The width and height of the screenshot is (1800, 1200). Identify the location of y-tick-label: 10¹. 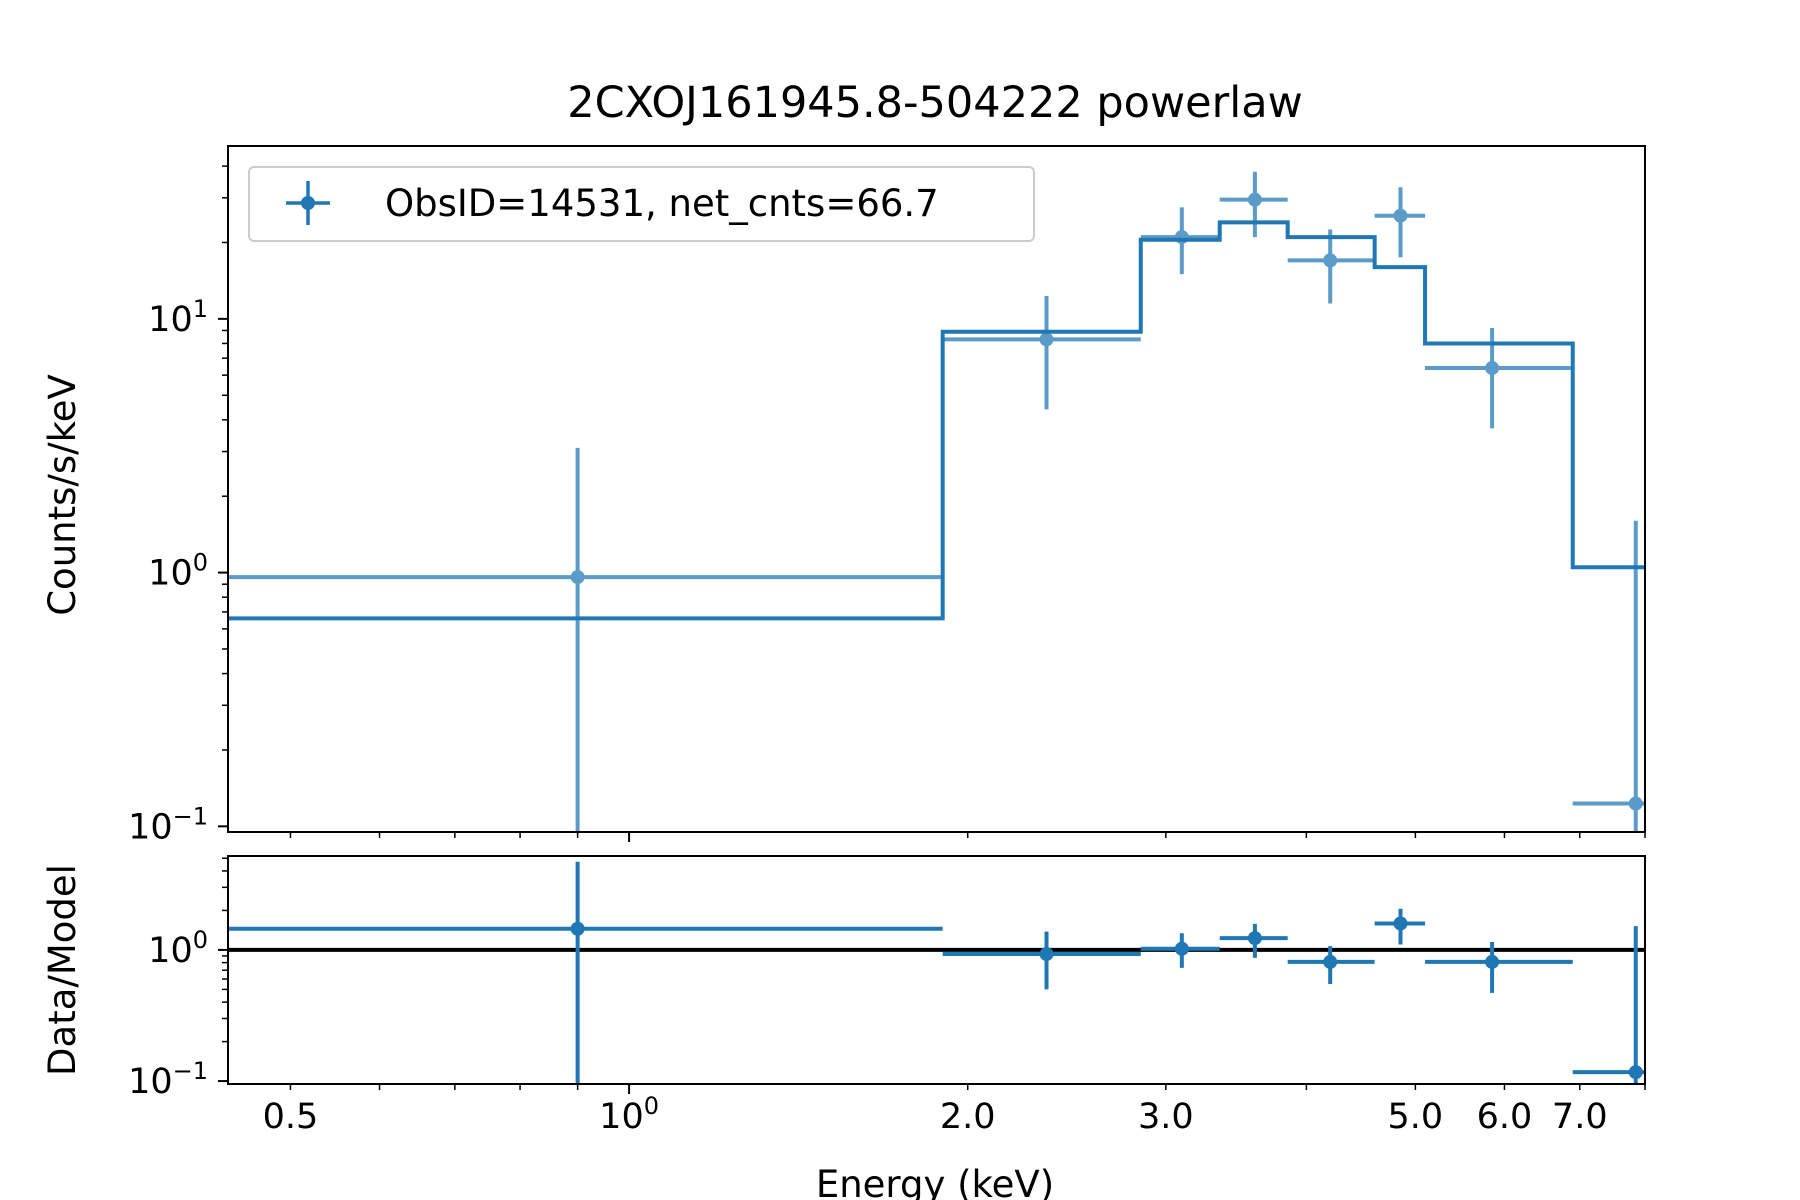
(178, 317).